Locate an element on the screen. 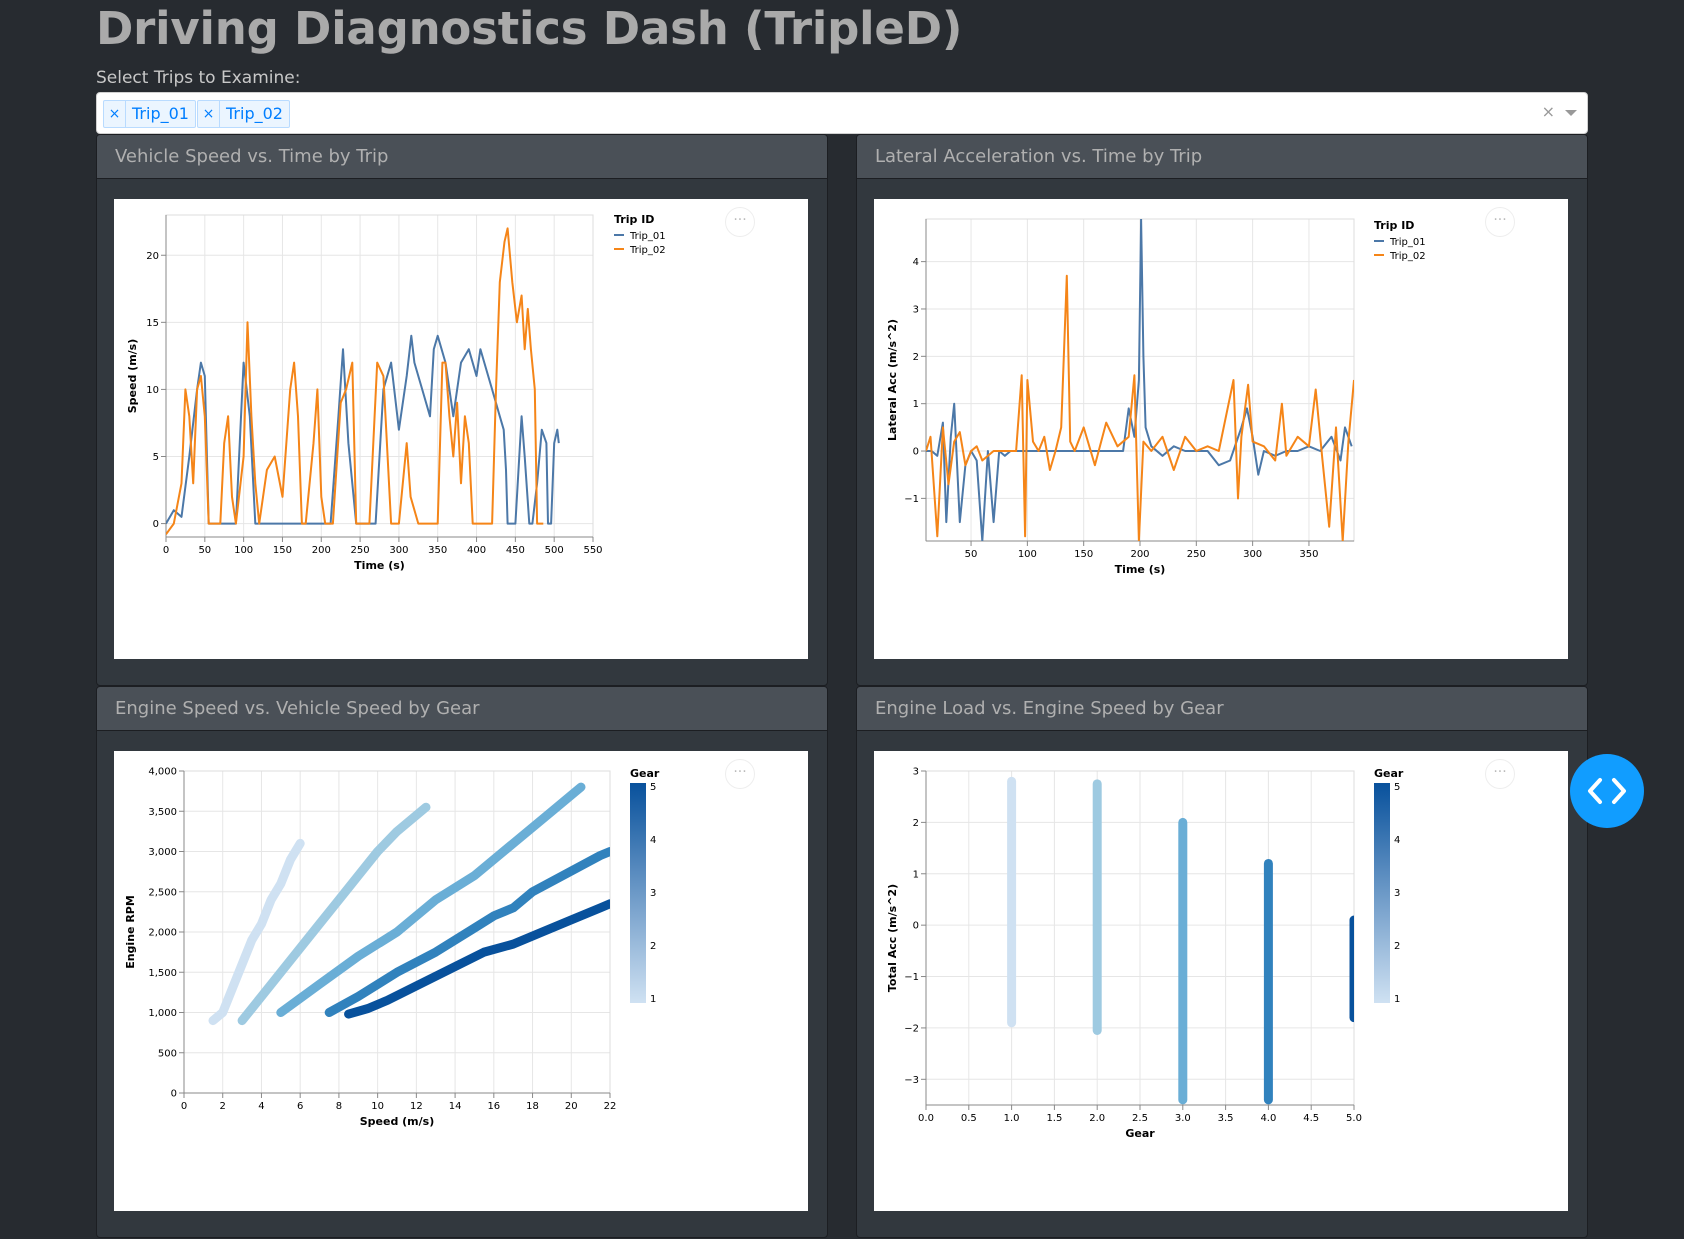 Image resolution: width=1684 pixels, height=1239 pixels. plot-border is located at coordinates (379, 376).